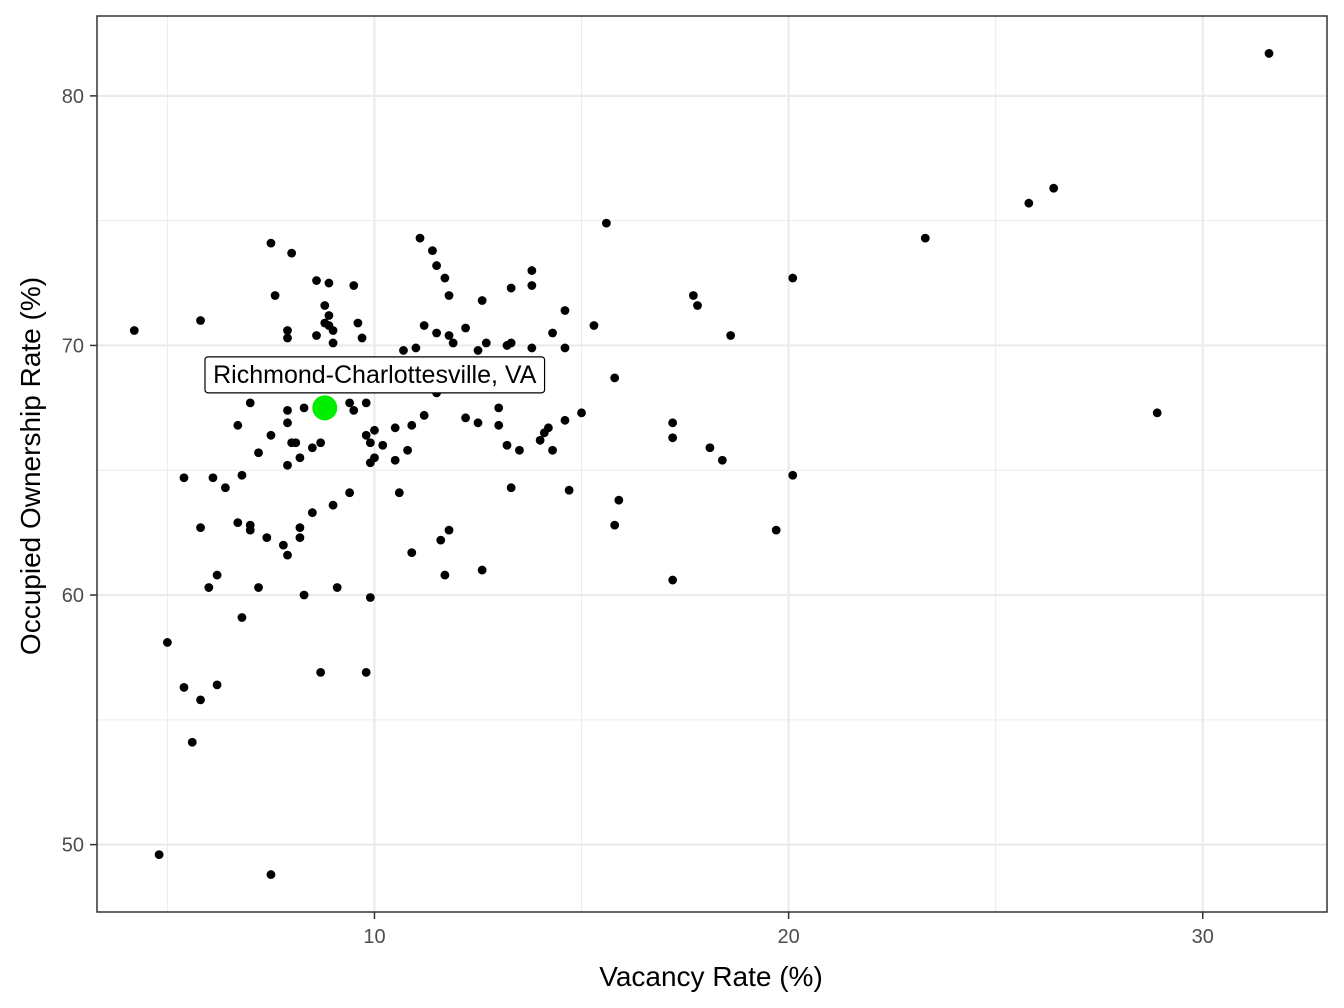  Describe the element at coordinates (1203, 937) in the screenshot. I see `x-tick-label: 30` at that location.